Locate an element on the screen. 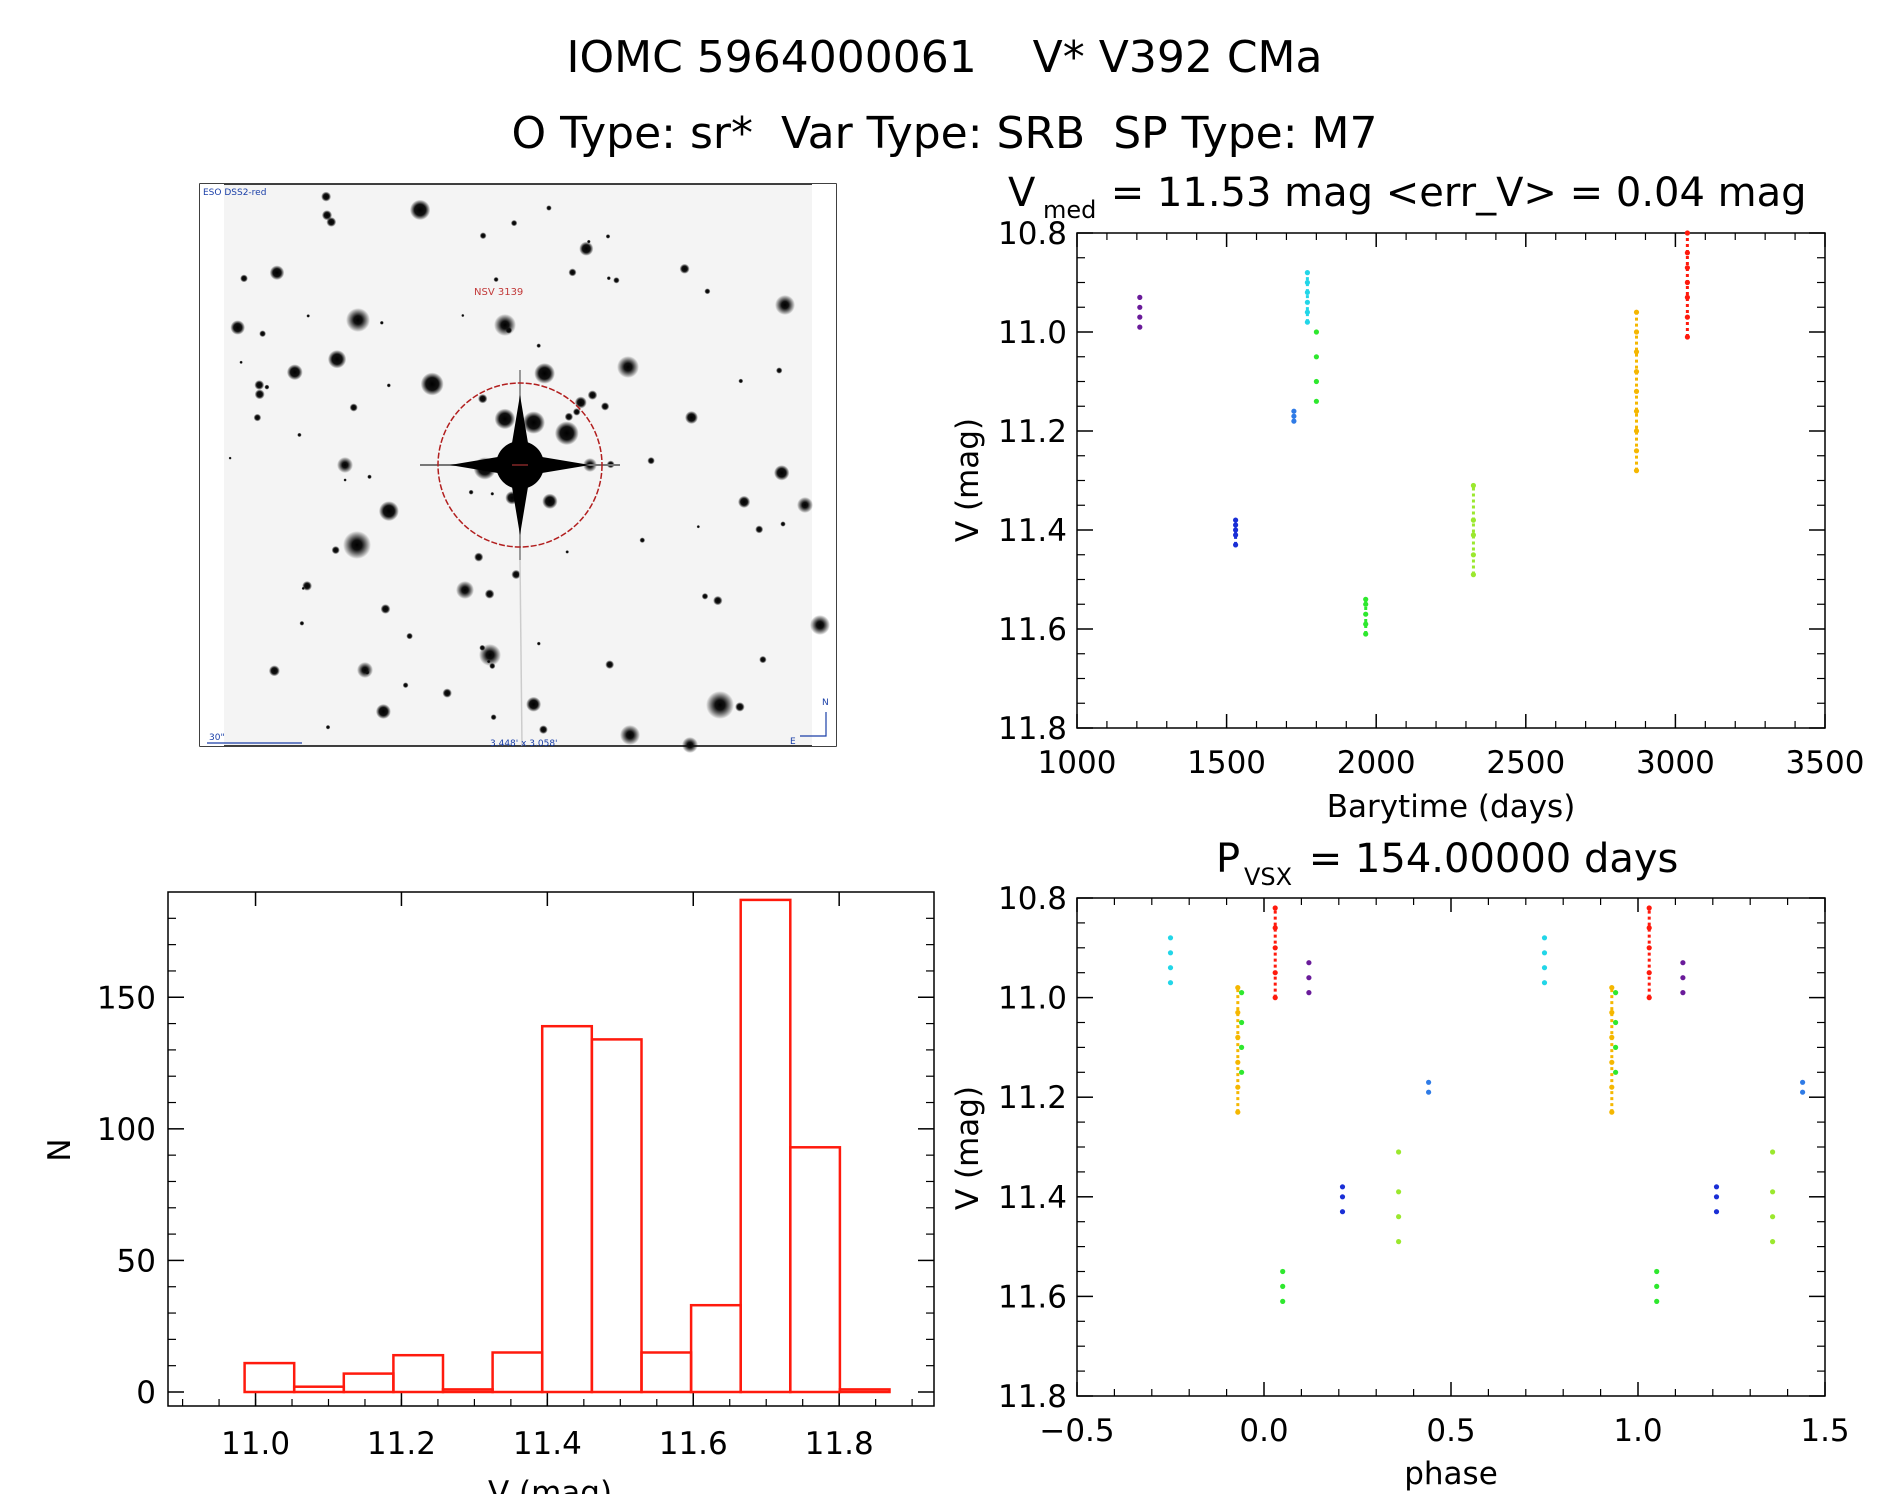  histogram-ytick-label: 150 is located at coordinates (126, 998).